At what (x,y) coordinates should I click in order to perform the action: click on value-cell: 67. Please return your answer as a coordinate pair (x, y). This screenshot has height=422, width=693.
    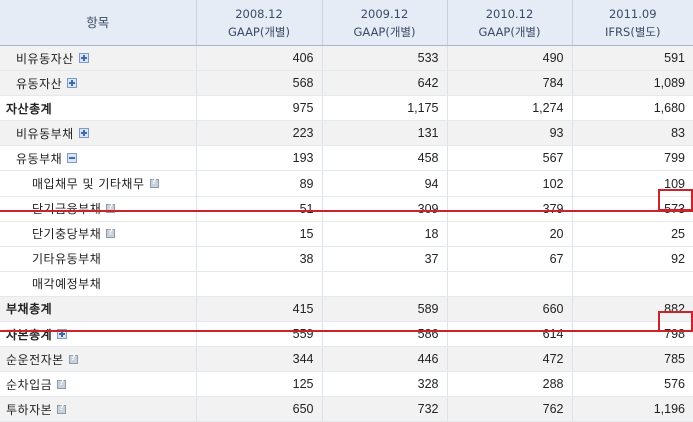
    Looking at the image, I should click on (509, 258).